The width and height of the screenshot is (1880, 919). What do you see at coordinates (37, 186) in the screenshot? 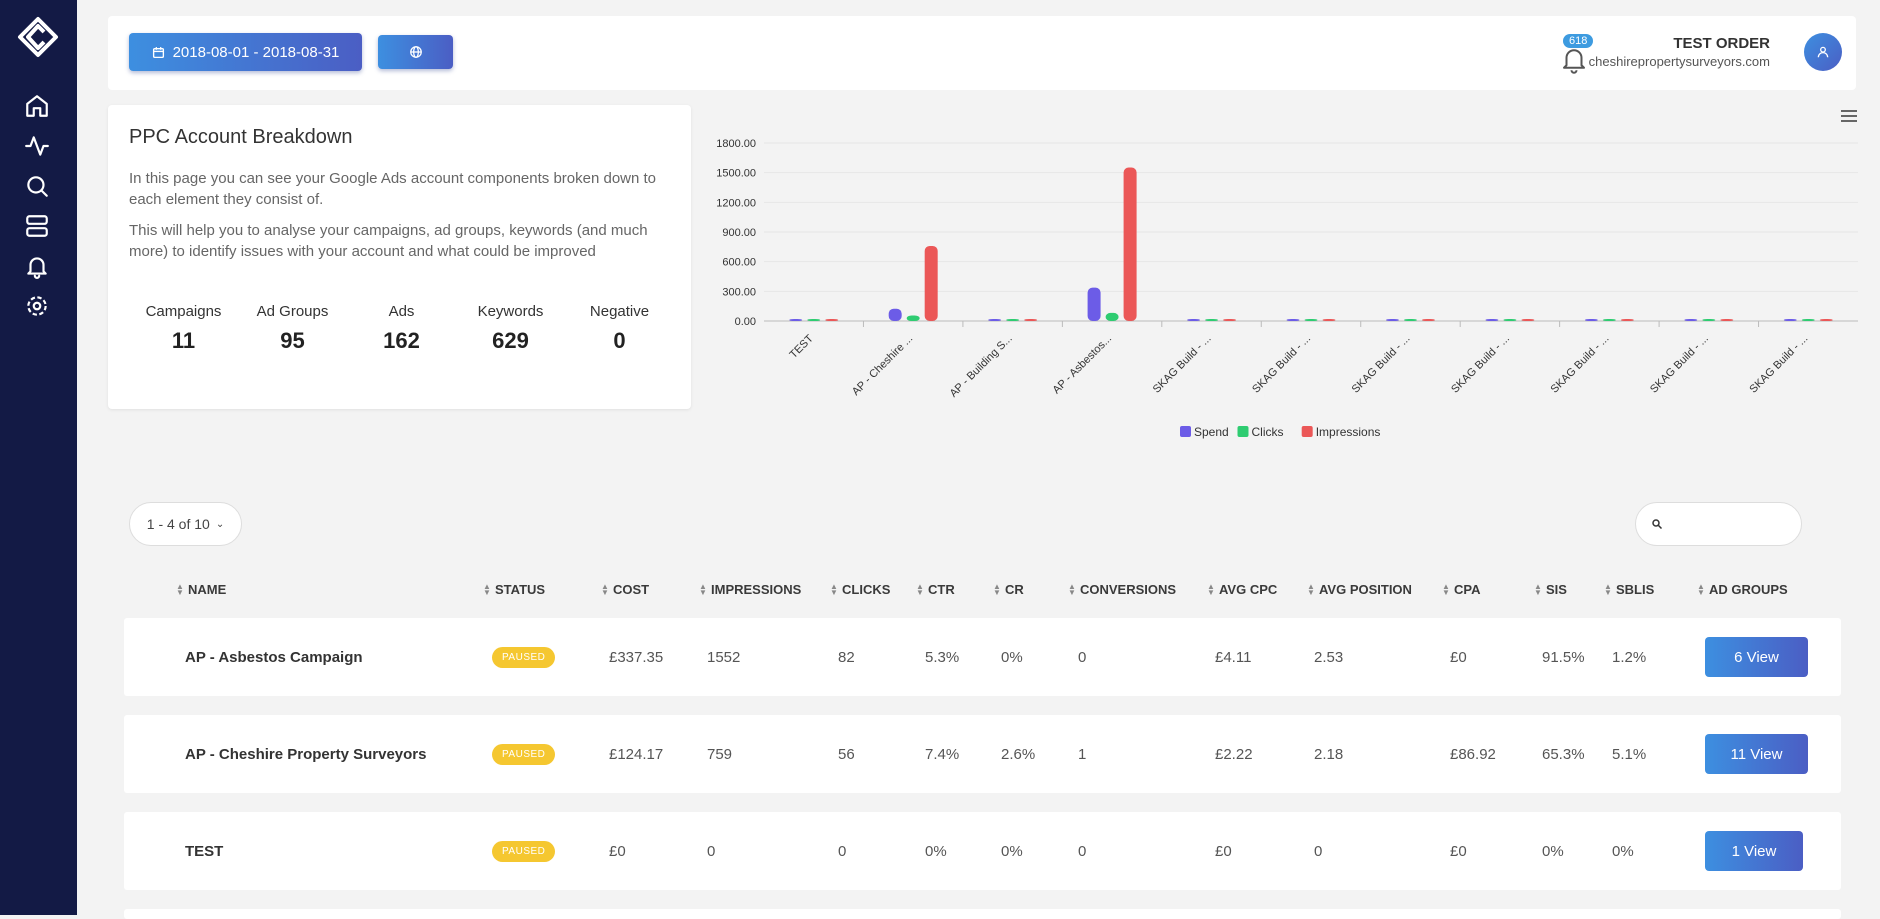
I see `search-icon` at bounding box center [37, 186].